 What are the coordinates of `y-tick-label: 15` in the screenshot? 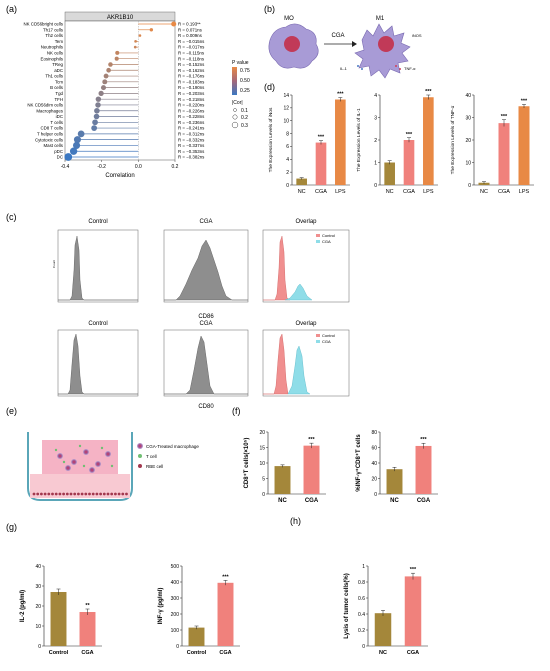 It's located at (262, 448).